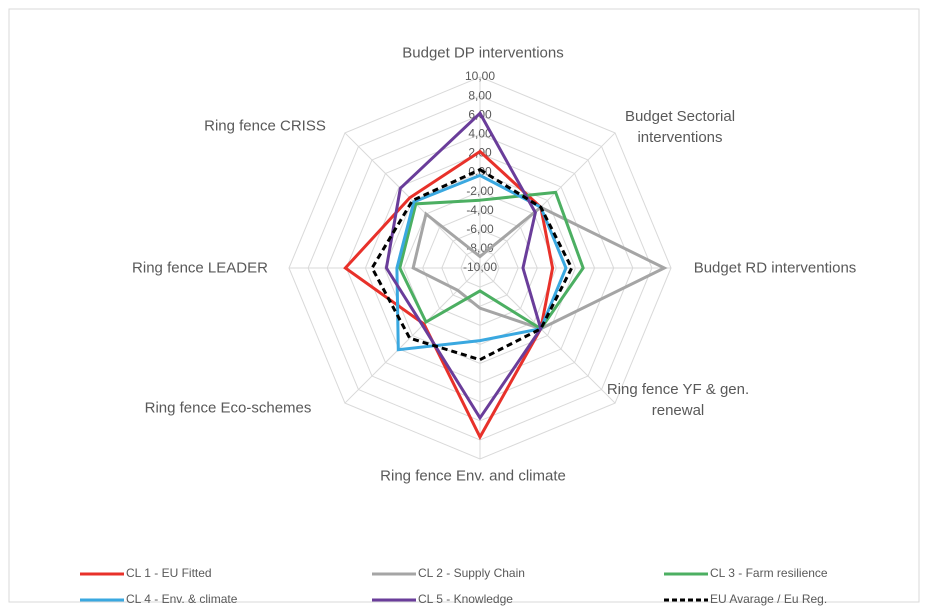  What do you see at coordinates (182, 599) in the screenshot?
I see `legend-label: CL 4 - Env. & climate` at bounding box center [182, 599].